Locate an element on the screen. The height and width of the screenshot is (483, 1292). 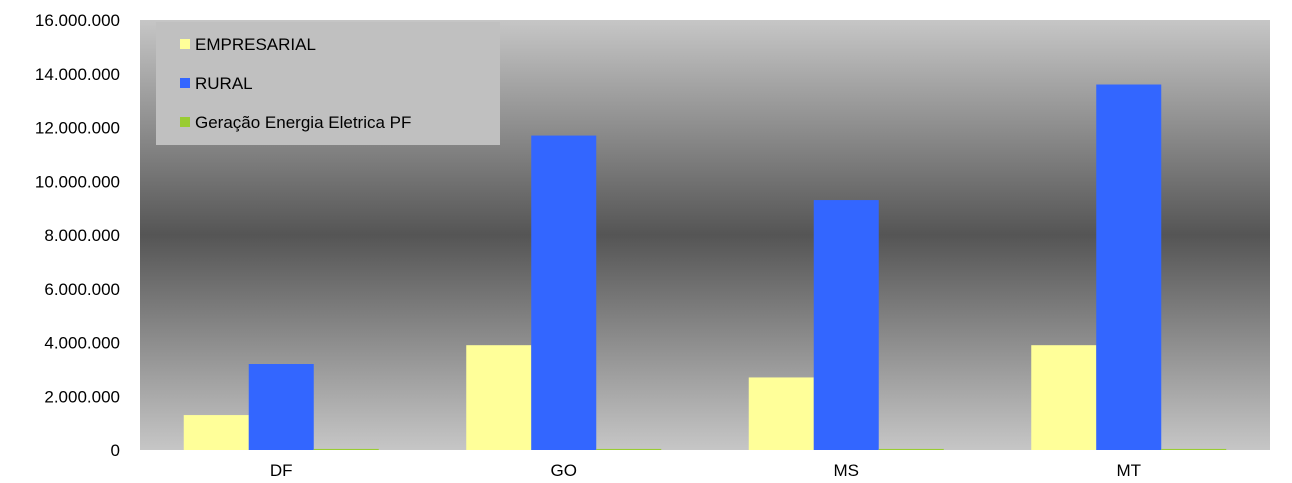
legend-label: RURAL is located at coordinates (224, 83).